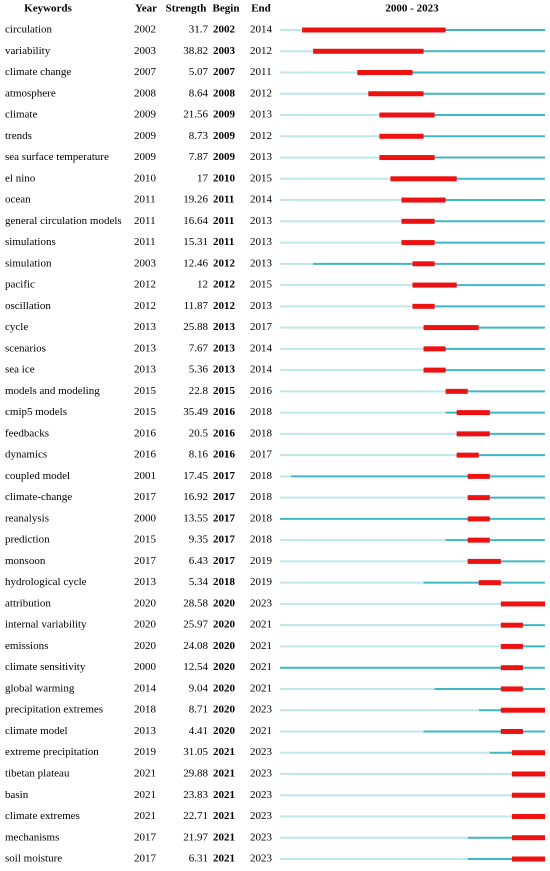  Describe the element at coordinates (261, 455) in the screenshot. I see `end: 2017` at that location.